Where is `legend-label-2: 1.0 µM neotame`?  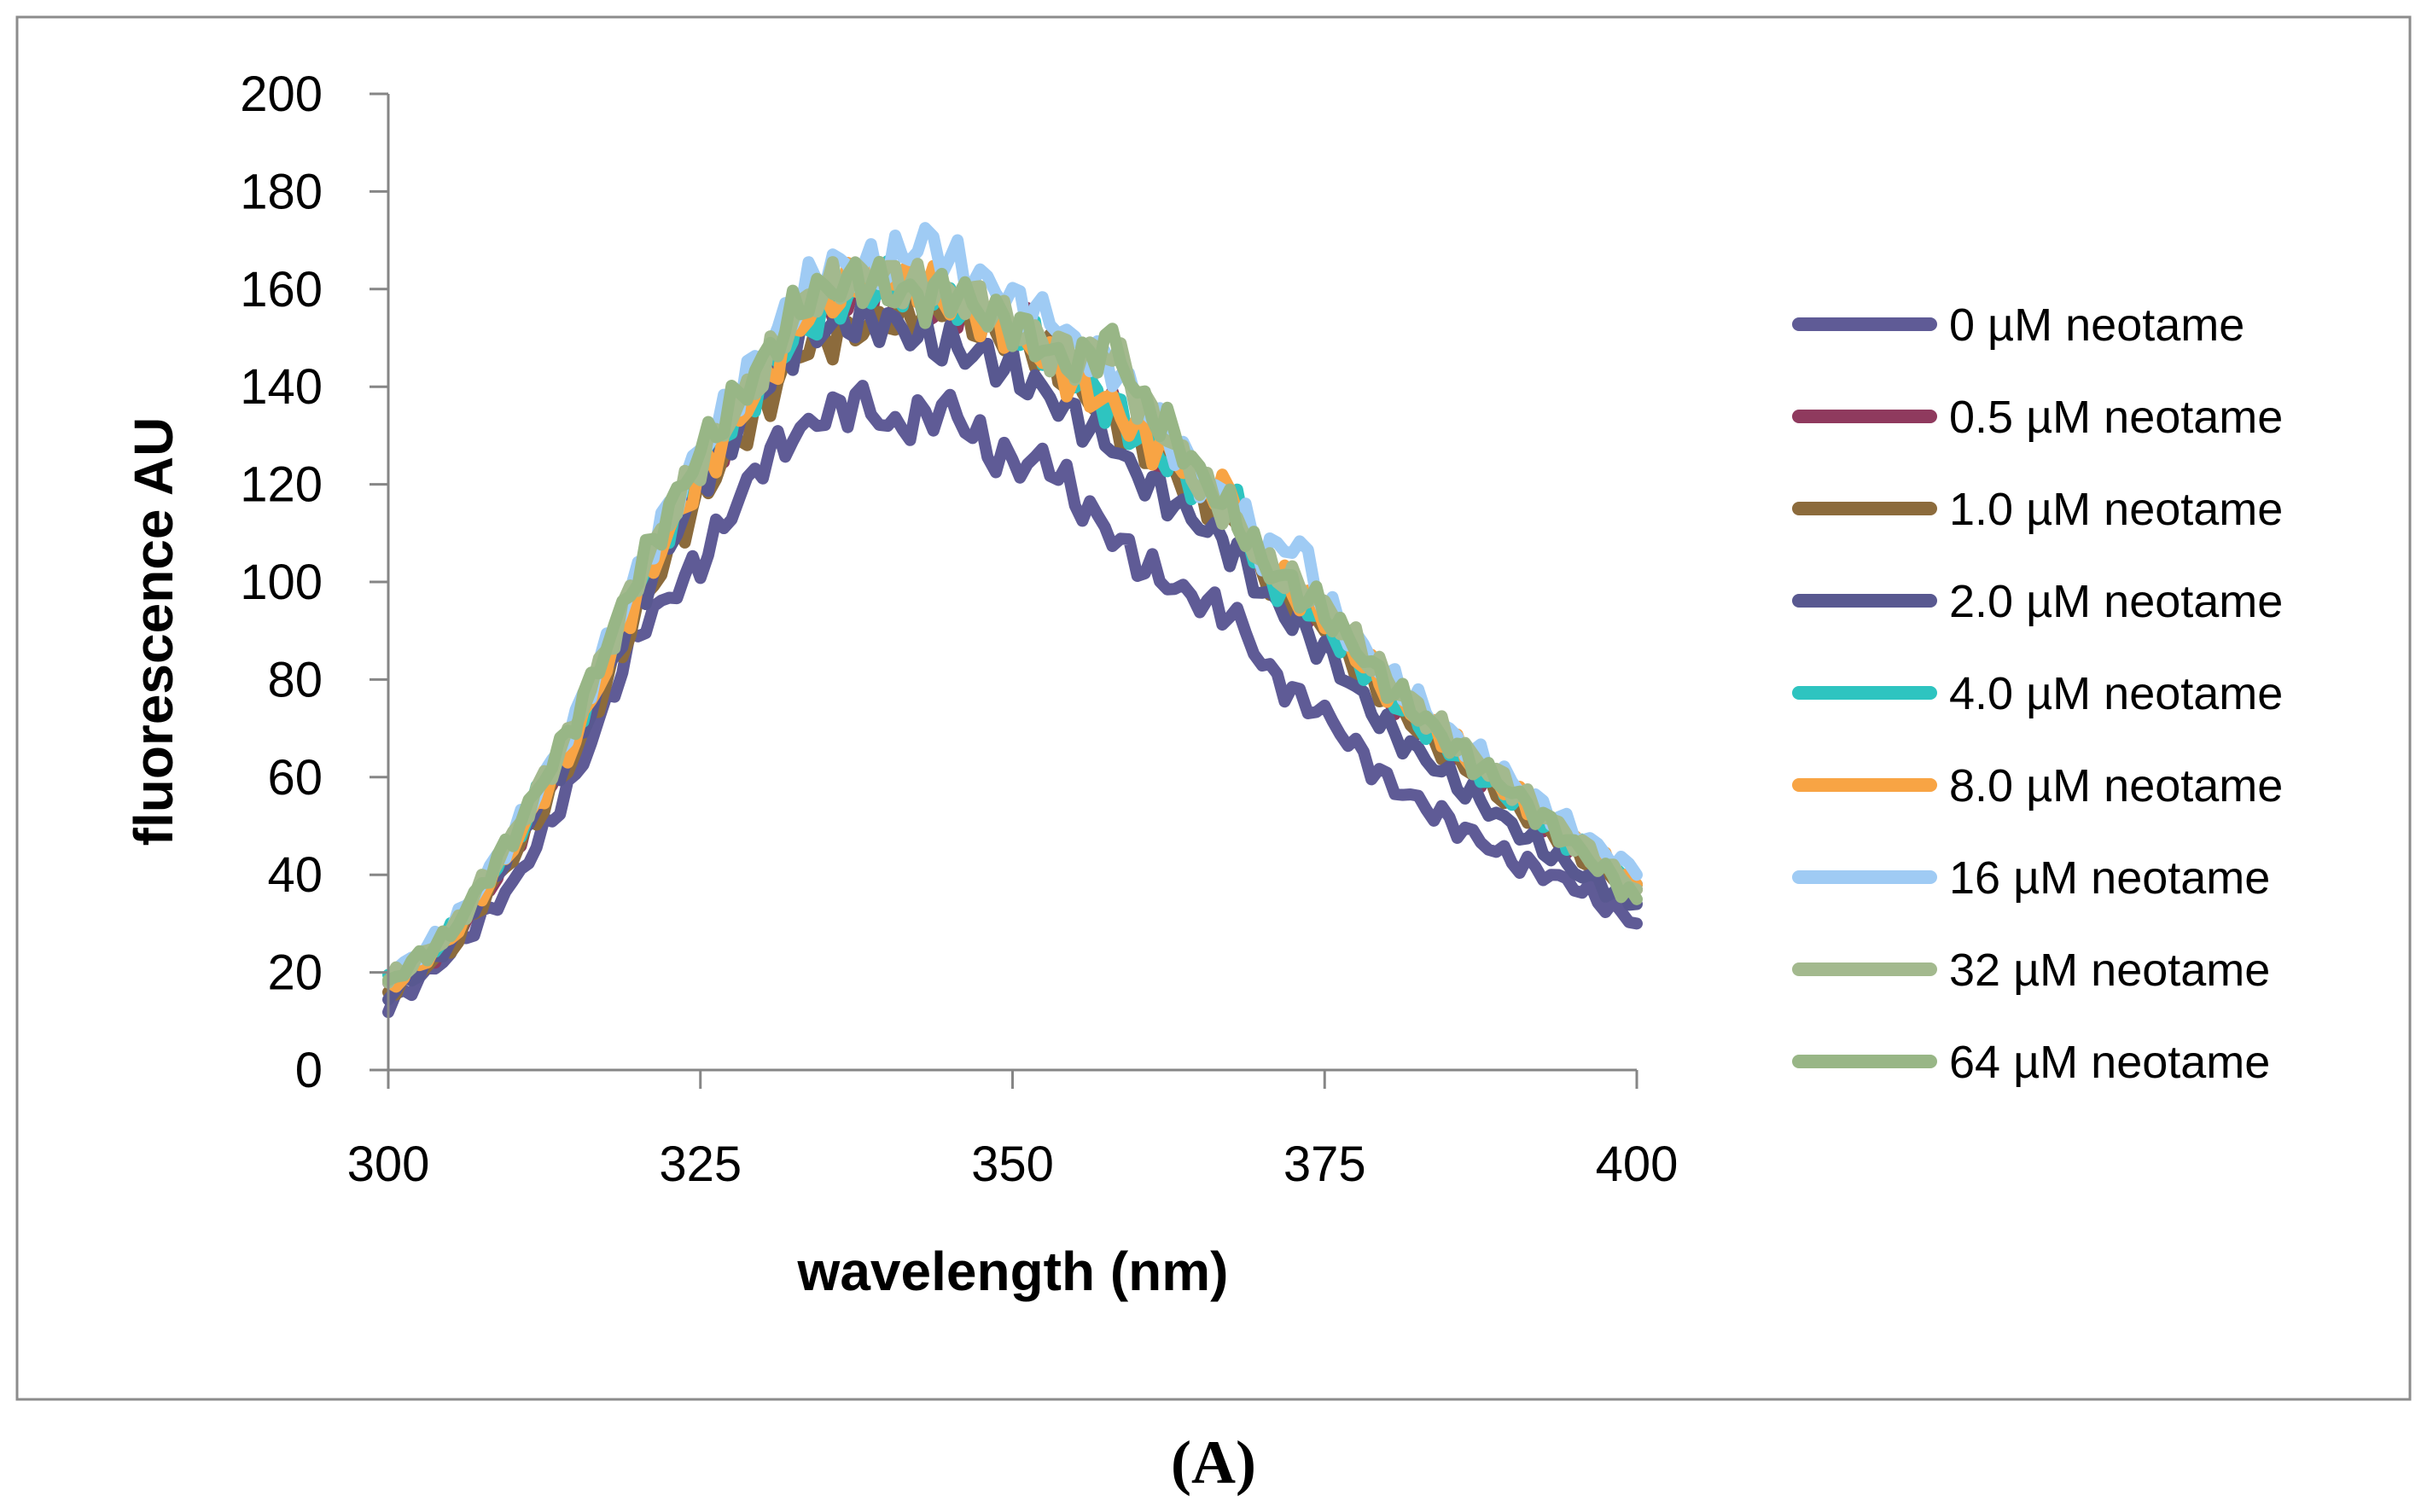
legend-label-2: 1.0 µM neotame is located at coordinates (2116, 509).